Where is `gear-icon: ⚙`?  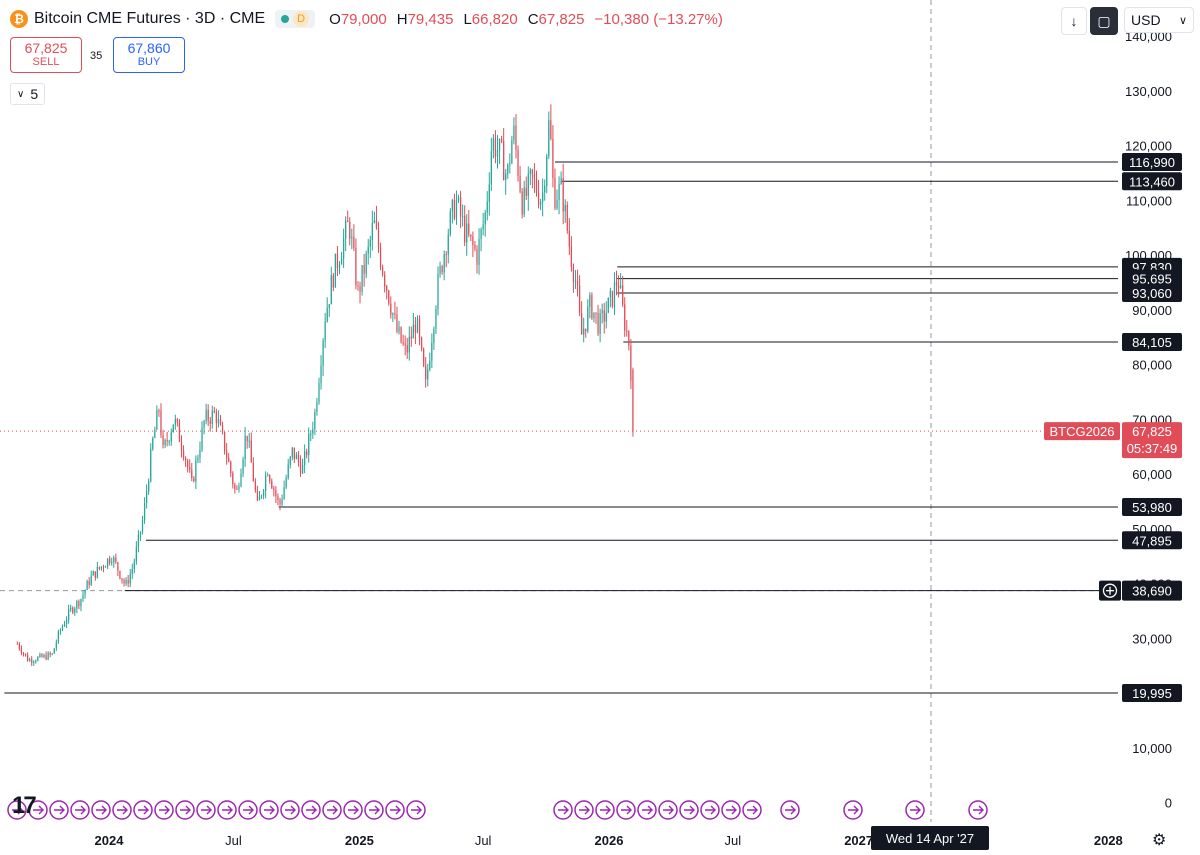
gear-icon: ⚙ is located at coordinates (1159, 840).